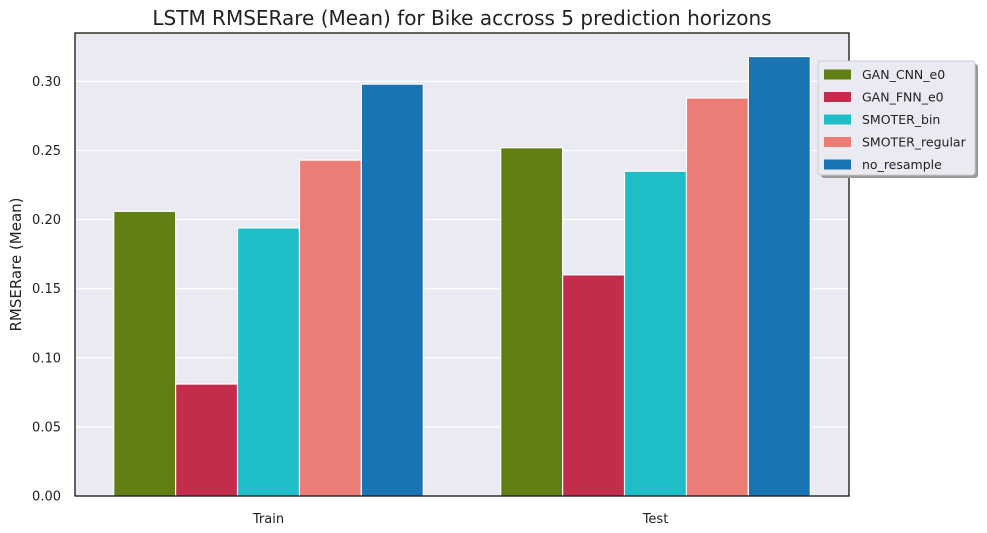  I want to click on legend-box, so click(896, 118).